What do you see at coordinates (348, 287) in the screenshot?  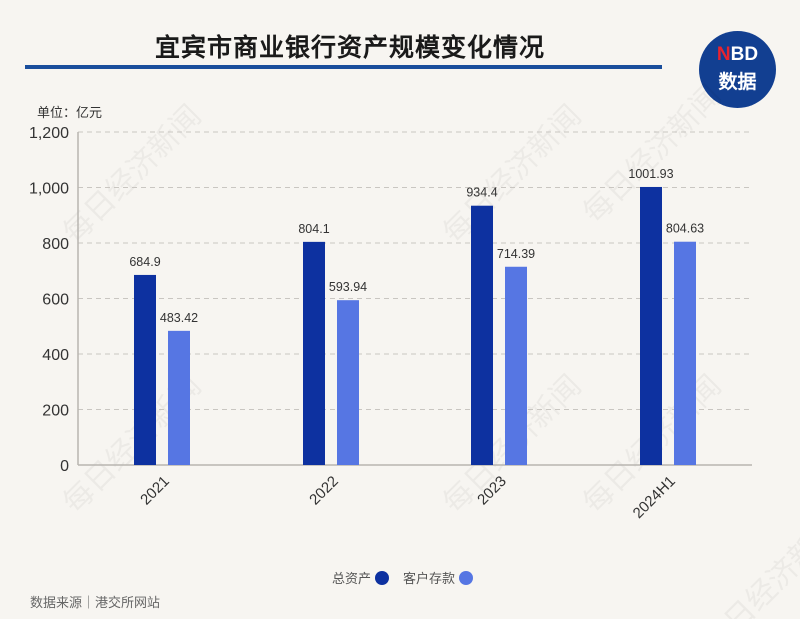 I see `bar-value-label: 593.94` at bounding box center [348, 287].